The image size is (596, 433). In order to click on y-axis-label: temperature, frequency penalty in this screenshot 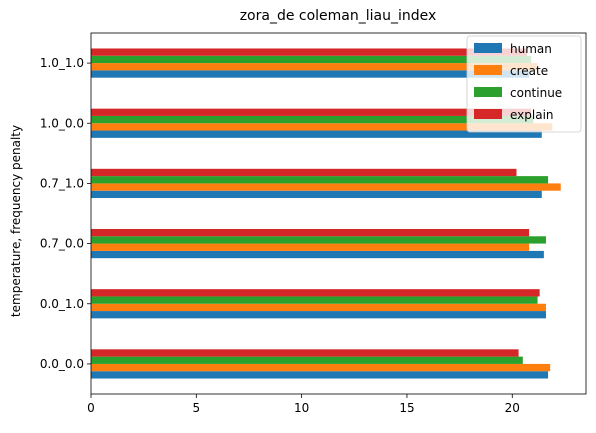, I will do `click(16, 221)`.